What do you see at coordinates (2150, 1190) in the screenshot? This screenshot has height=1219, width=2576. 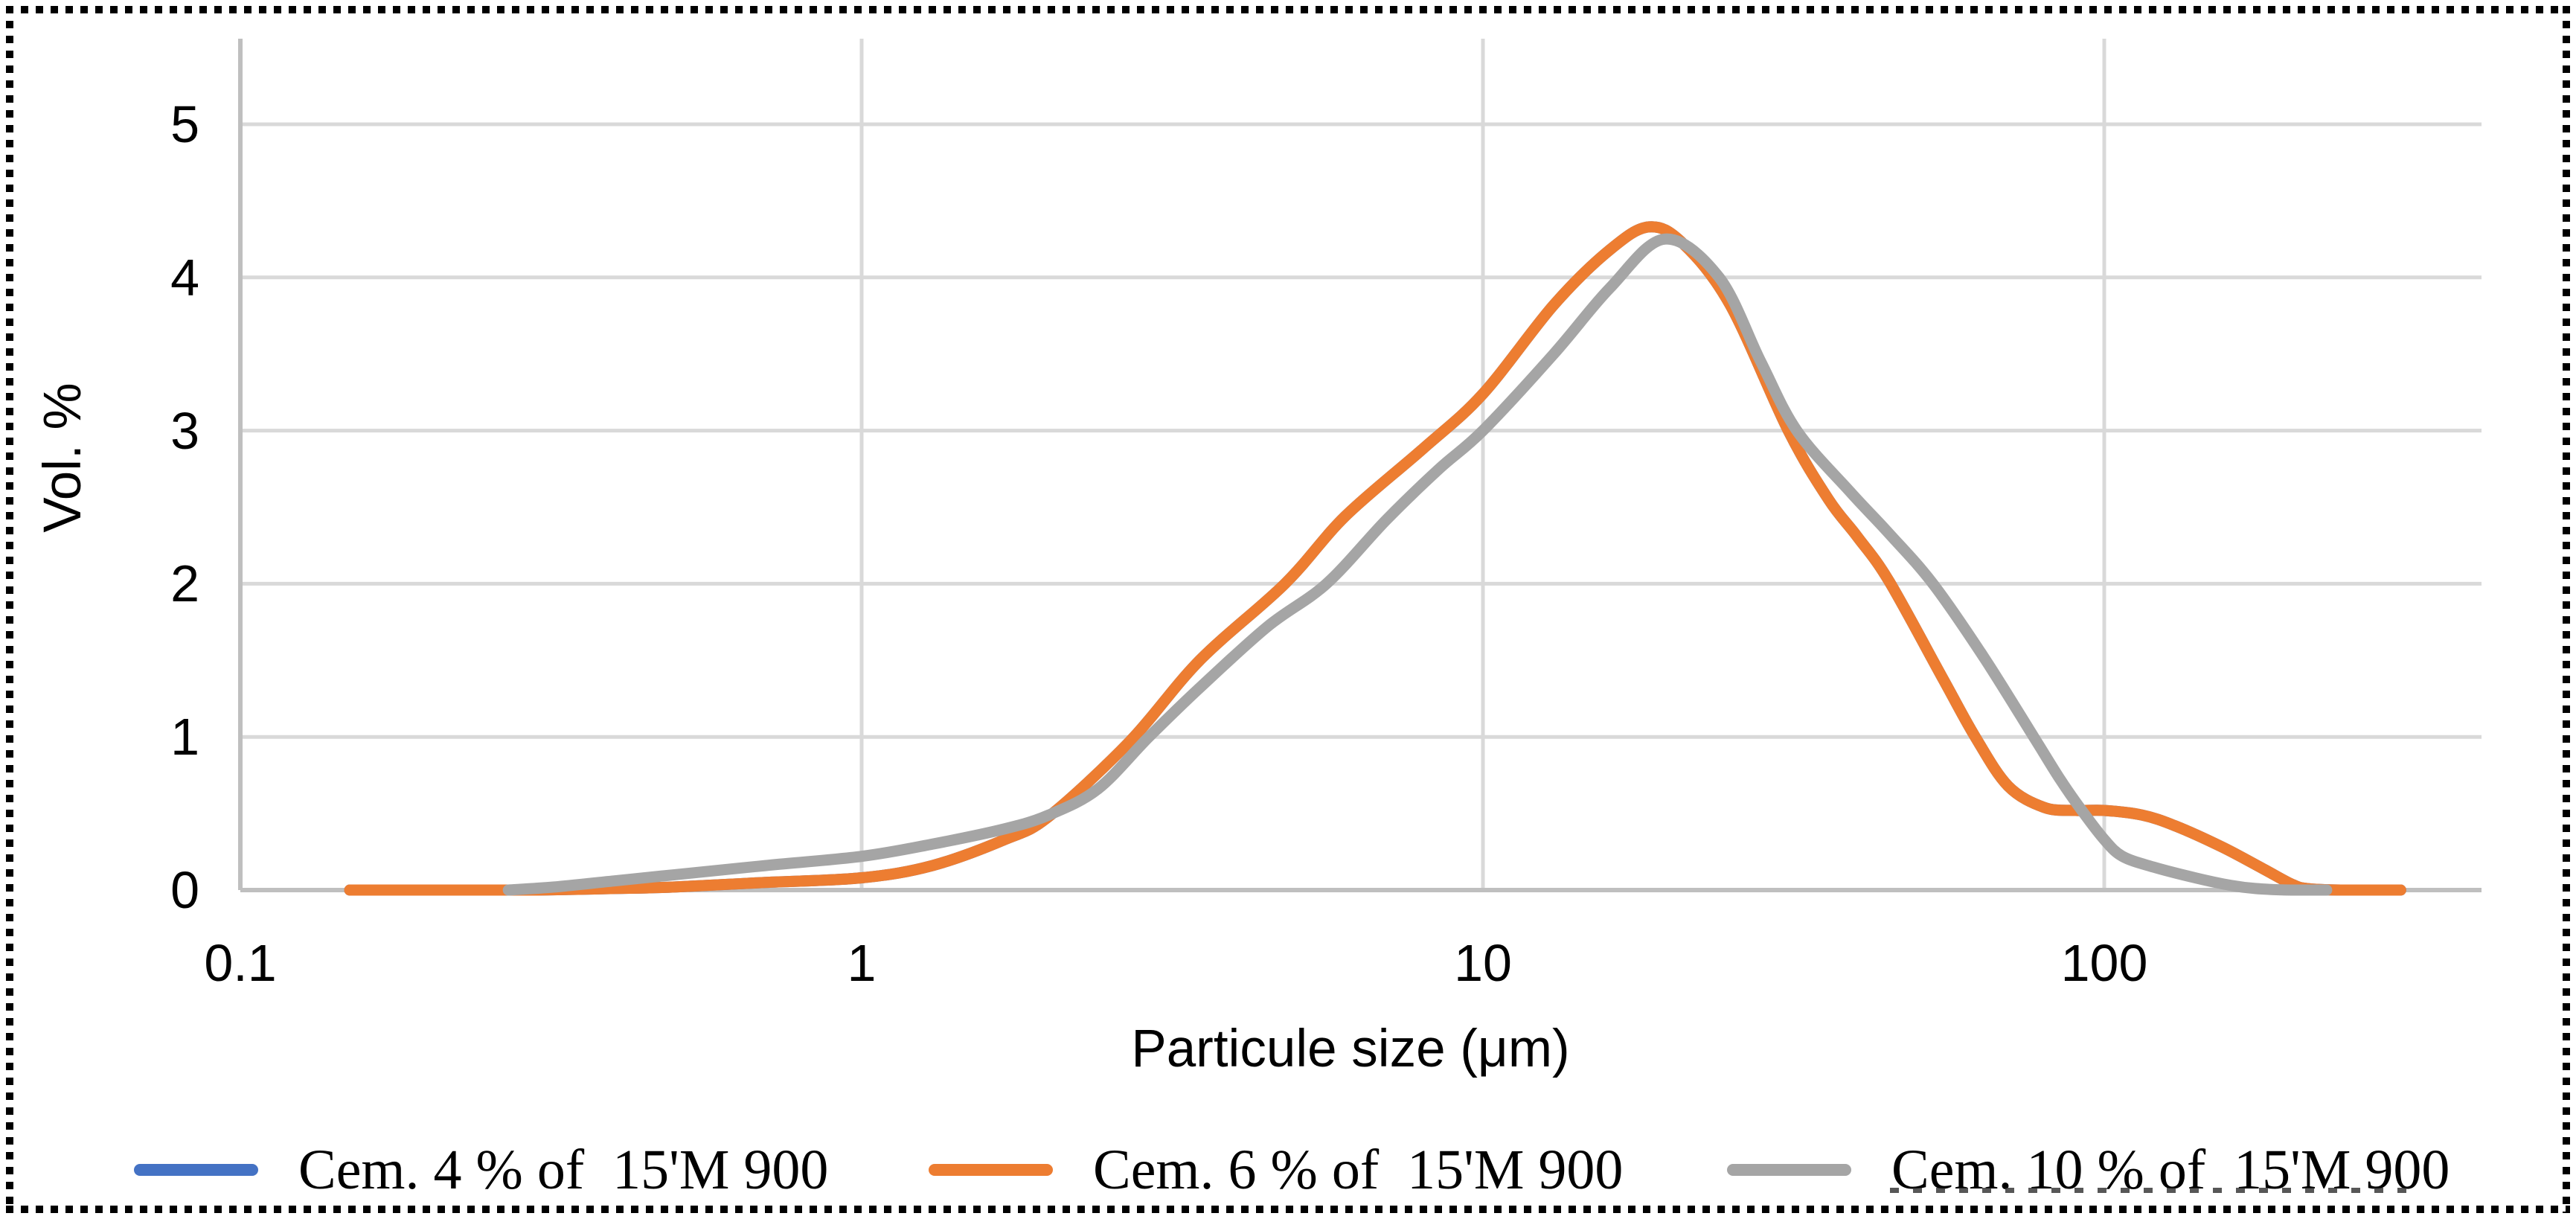 I see `artifact-dashes` at bounding box center [2150, 1190].